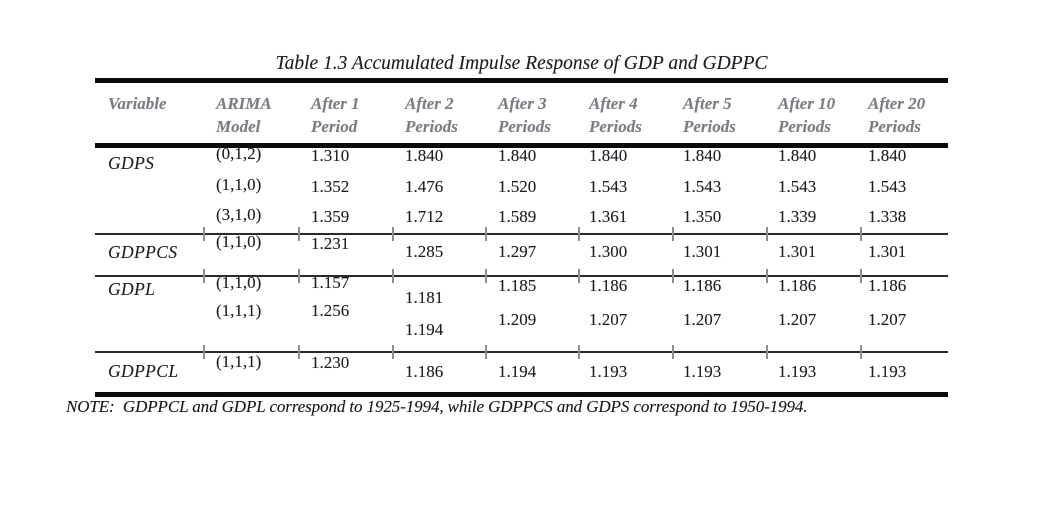 This screenshot has width=1050, height=507. What do you see at coordinates (517, 186) in the screenshot?
I see `value-cell: 1.520` at bounding box center [517, 186].